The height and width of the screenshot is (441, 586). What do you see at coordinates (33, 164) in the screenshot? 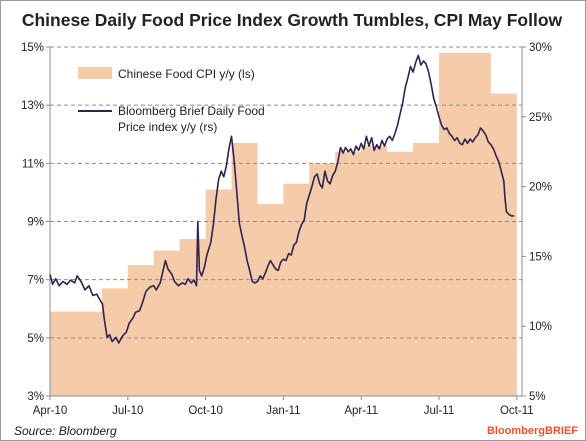
I see `y-left-tick-label: 11%` at bounding box center [33, 164].